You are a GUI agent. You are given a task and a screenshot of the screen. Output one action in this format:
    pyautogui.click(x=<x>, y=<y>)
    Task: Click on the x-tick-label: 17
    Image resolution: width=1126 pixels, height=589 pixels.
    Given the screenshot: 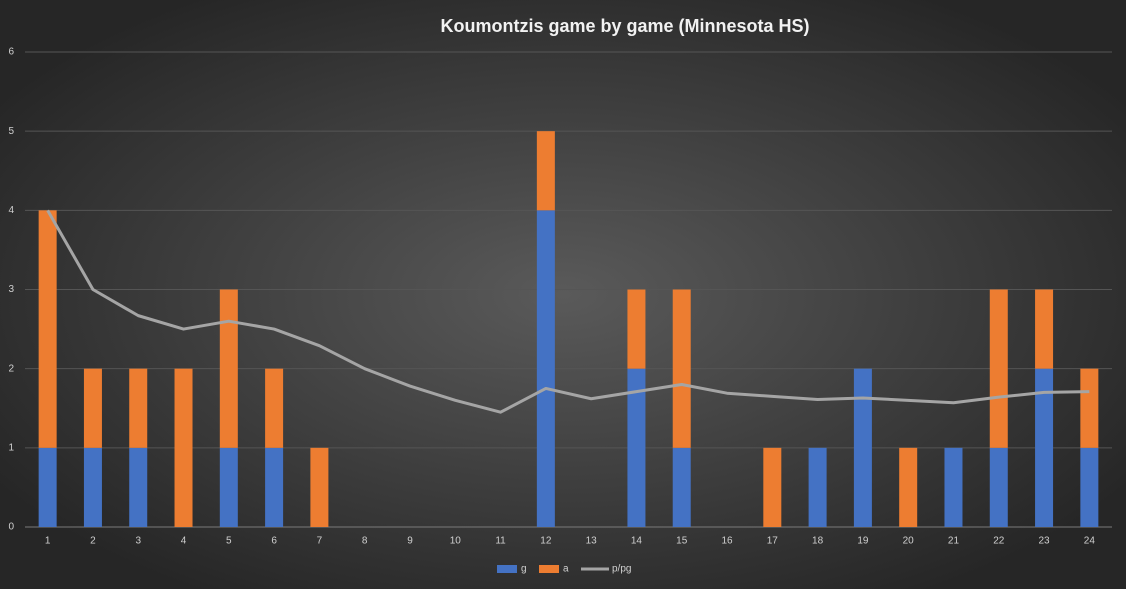 What is the action you would take?
    pyautogui.click(x=773, y=541)
    